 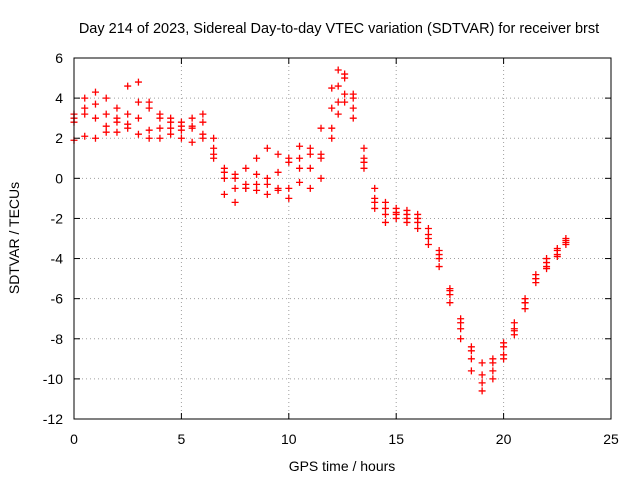 What do you see at coordinates (57, 218) in the screenshot?
I see `y-tick-label: -2` at bounding box center [57, 218].